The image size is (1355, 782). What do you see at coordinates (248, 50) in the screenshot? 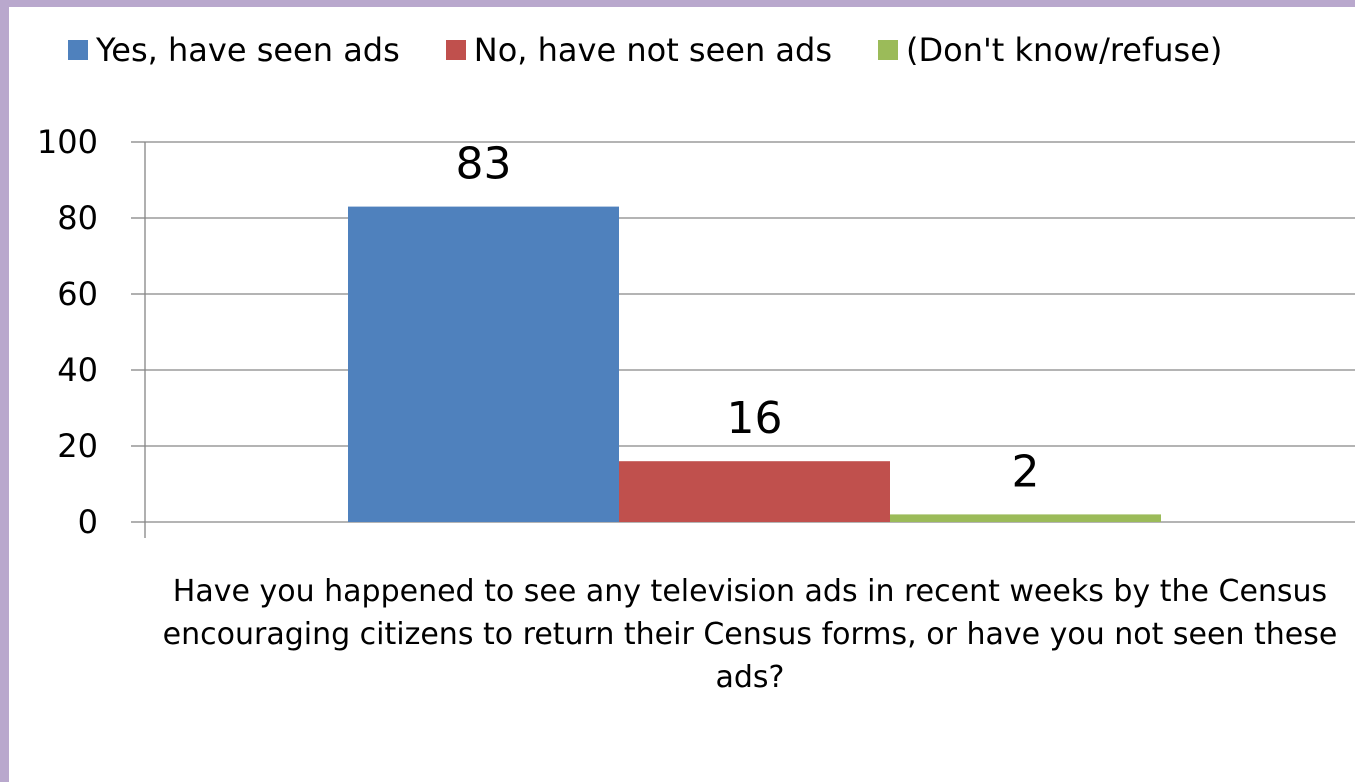
I see `legend-label-yes: Yes, have seen ads` at bounding box center [248, 50].